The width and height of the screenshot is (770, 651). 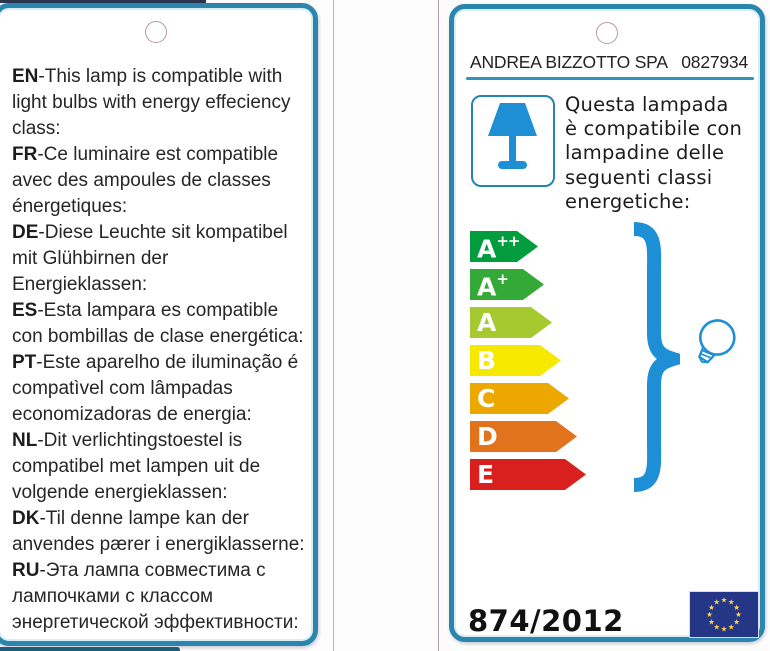 What do you see at coordinates (654, 129) in the screenshot?
I see `description-line: è compatibile con` at bounding box center [654, 129].